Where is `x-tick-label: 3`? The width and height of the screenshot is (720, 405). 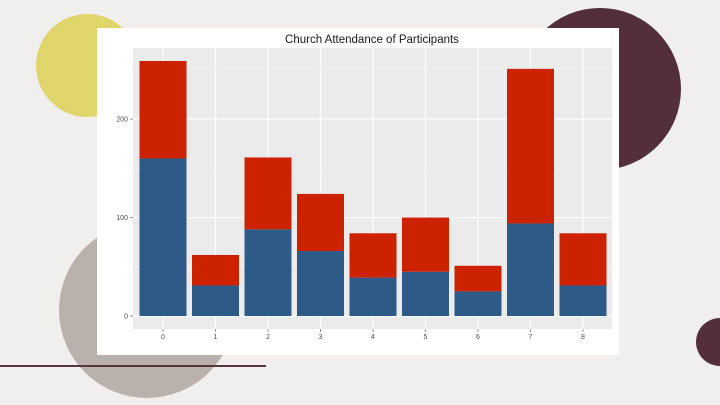
x-tick-label: 3 is located at coordinates (321, 337).